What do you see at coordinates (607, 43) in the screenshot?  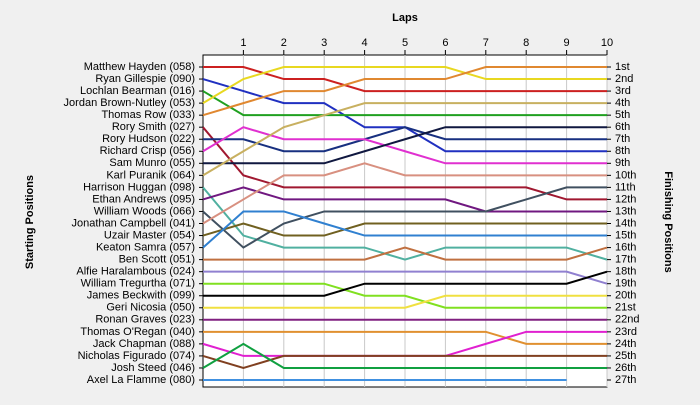 I see `x-tick-label: 10` at bounding box center [607, 43].